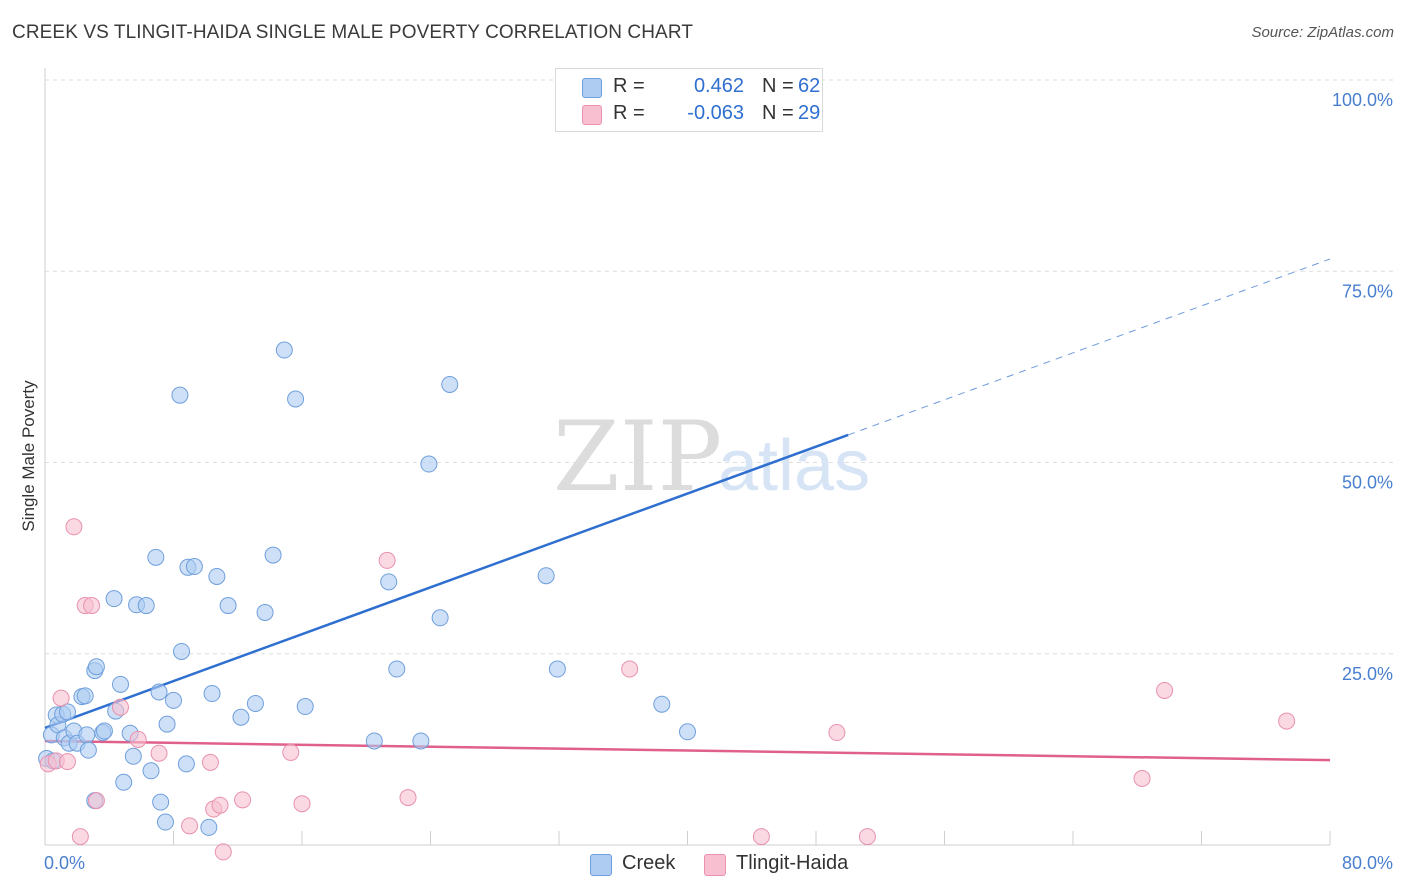  Describe the element at coordinates (809, 113) in the screenshot. I see `legend-n-value: 29` at that location.